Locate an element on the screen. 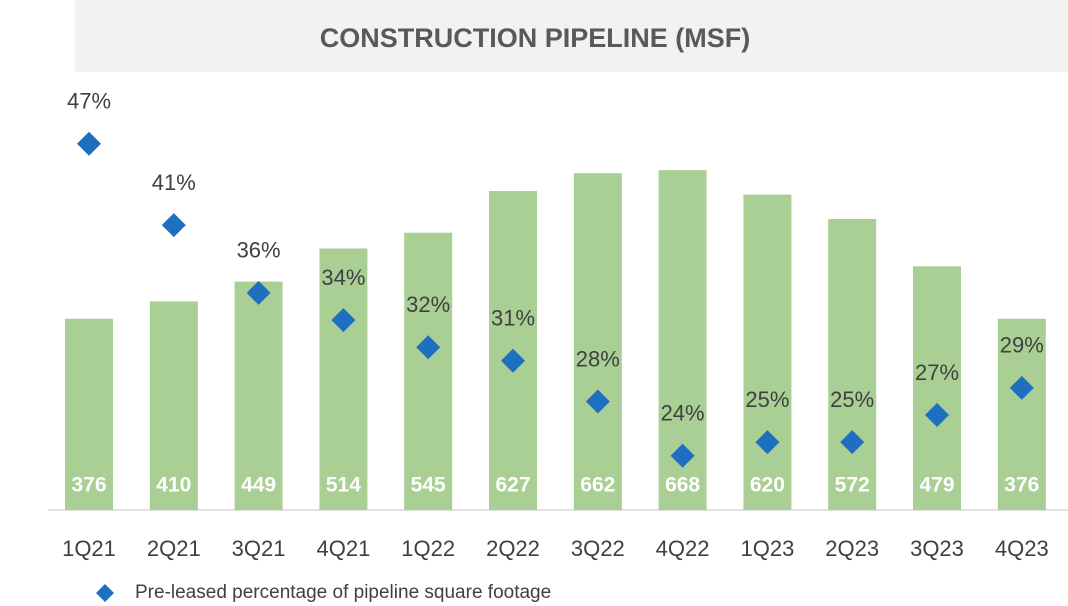 This screenshot has width=1068, height=606. percent-label: 47% is located at coordinates (89, 101).